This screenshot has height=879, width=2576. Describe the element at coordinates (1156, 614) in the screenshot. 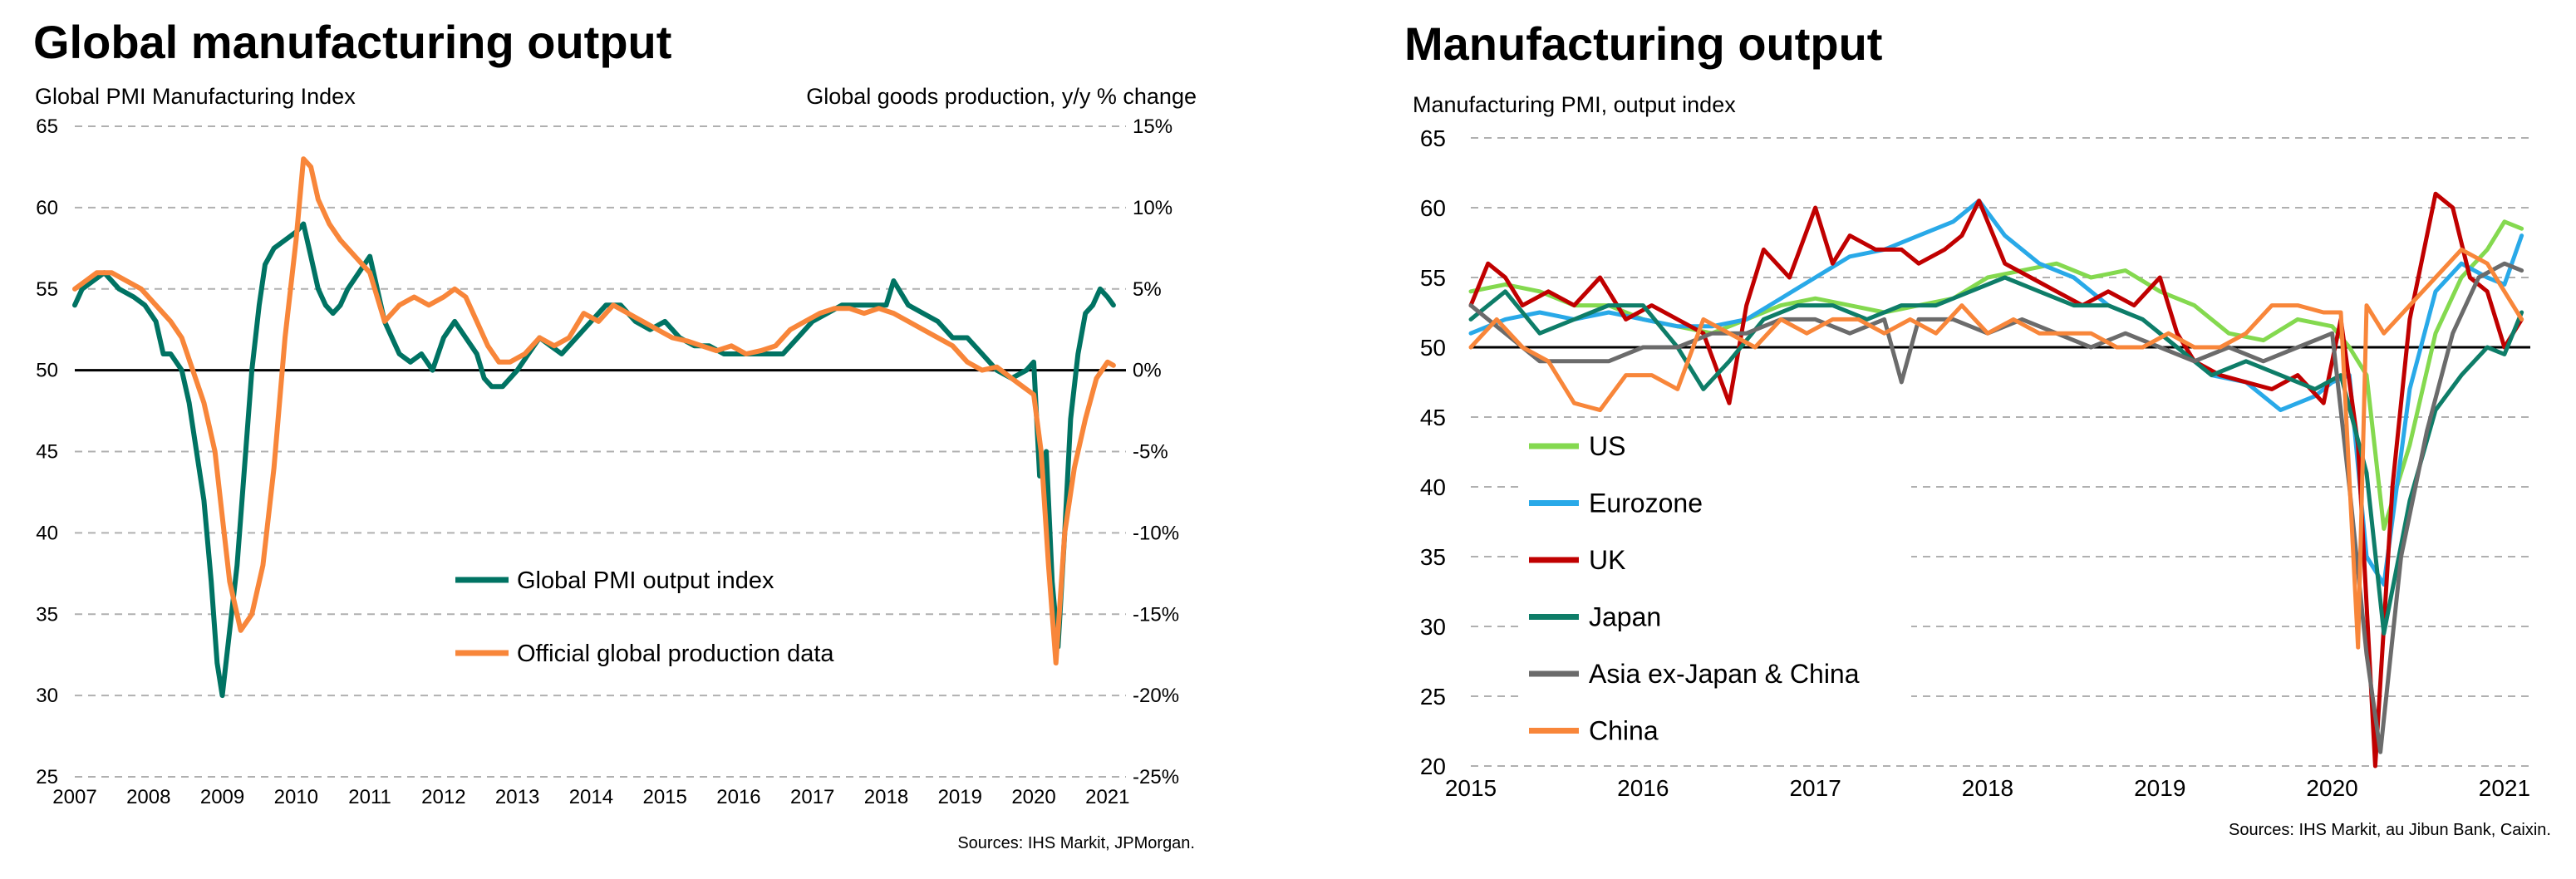

I see `y-tick-label-right: -15%` at that location.